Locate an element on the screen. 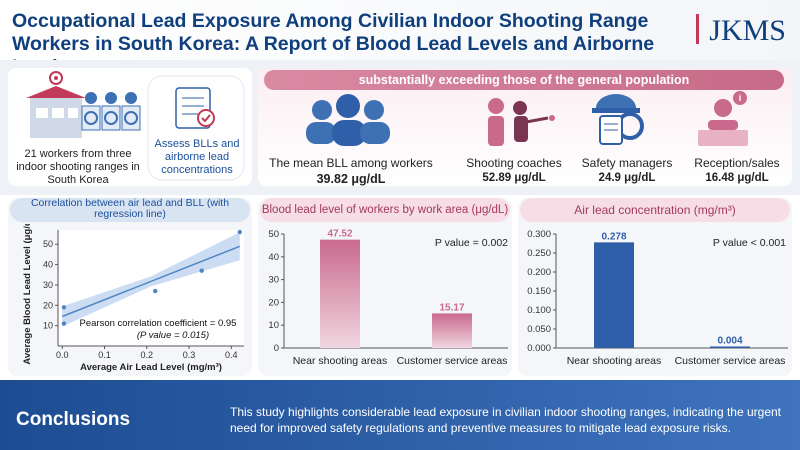  group-label-coaches: Shooting coaches is located at coordinates (514, 163).